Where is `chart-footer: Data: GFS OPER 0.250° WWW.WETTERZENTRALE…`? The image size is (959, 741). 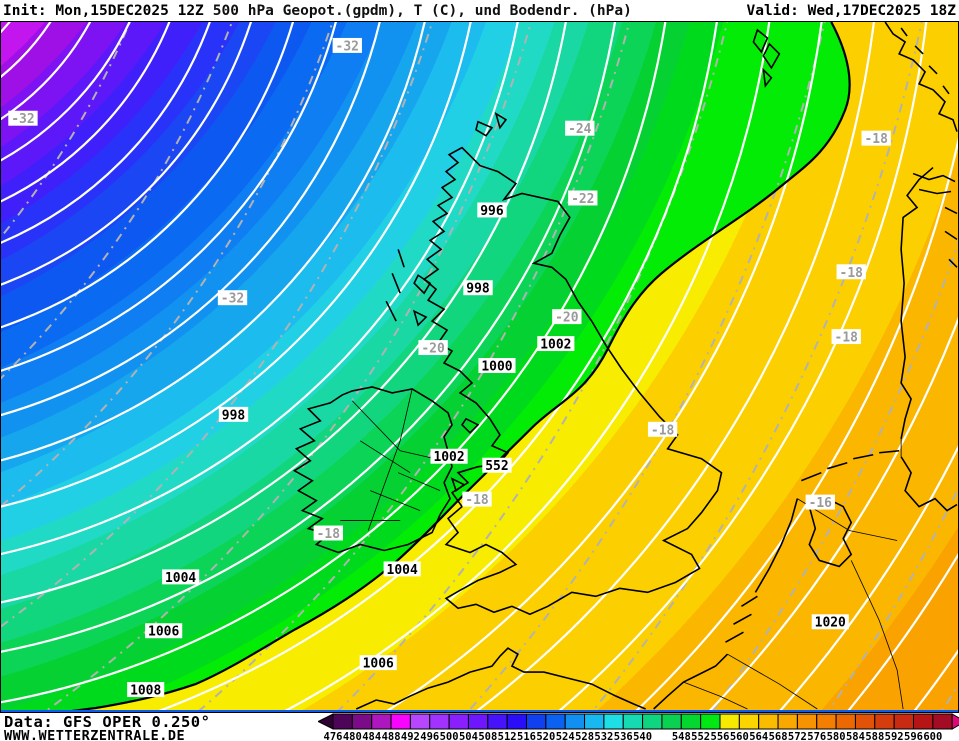 chart-footer: Data: GFS OPER 0.250° WWW.WETTERZENTRALE… is located at coordinates (479, 727).